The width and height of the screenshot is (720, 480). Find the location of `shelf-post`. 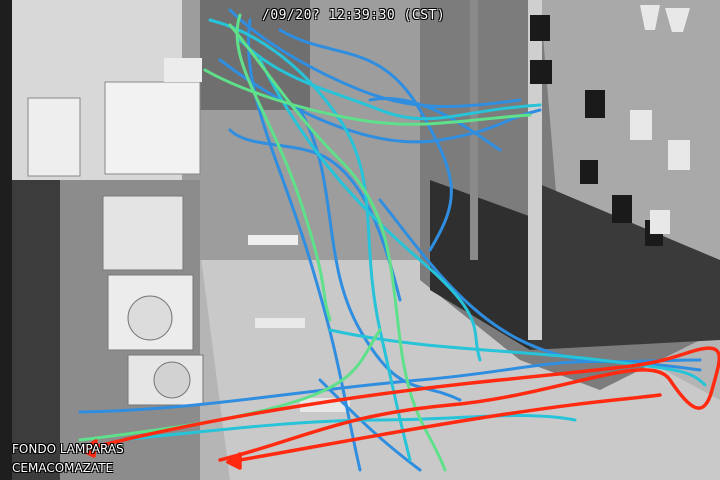

shelf-post is located at coordinates (535, 170).